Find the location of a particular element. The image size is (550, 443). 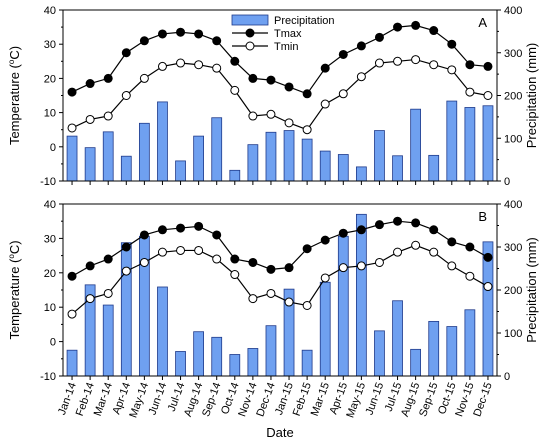

legend-tmax-label: Tmax is located at coordinates (288, 34).